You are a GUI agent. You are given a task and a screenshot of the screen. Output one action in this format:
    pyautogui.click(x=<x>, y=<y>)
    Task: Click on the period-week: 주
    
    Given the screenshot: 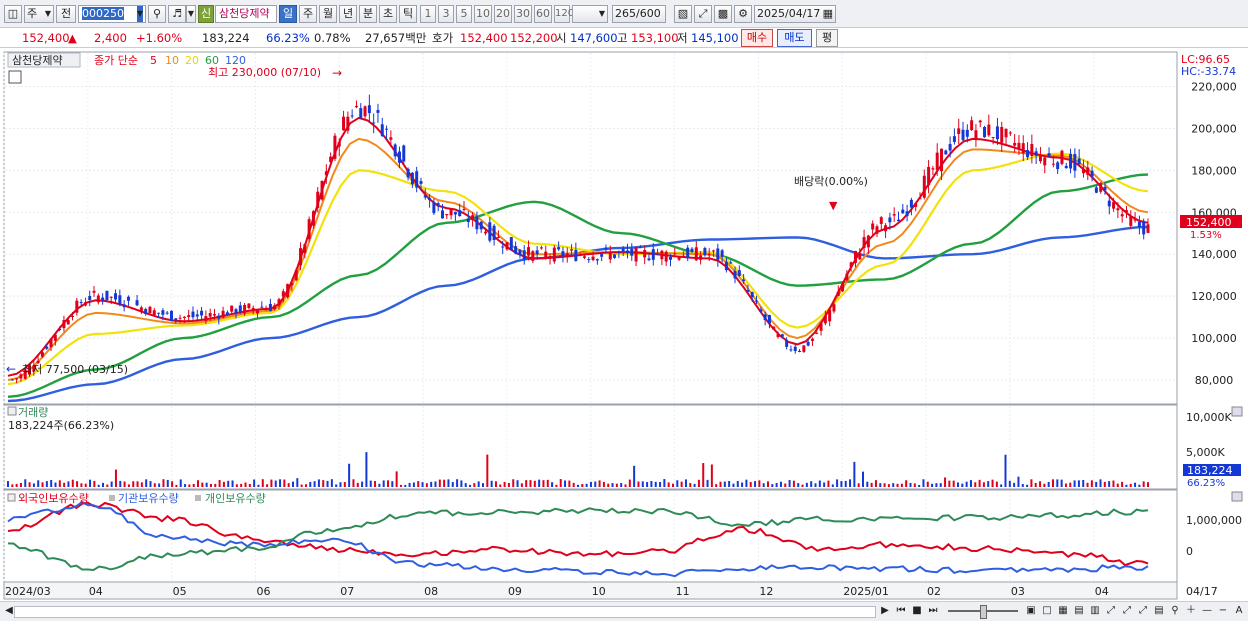 What is the action you would take?
    pyautogui.click(x=308, y=14)
    